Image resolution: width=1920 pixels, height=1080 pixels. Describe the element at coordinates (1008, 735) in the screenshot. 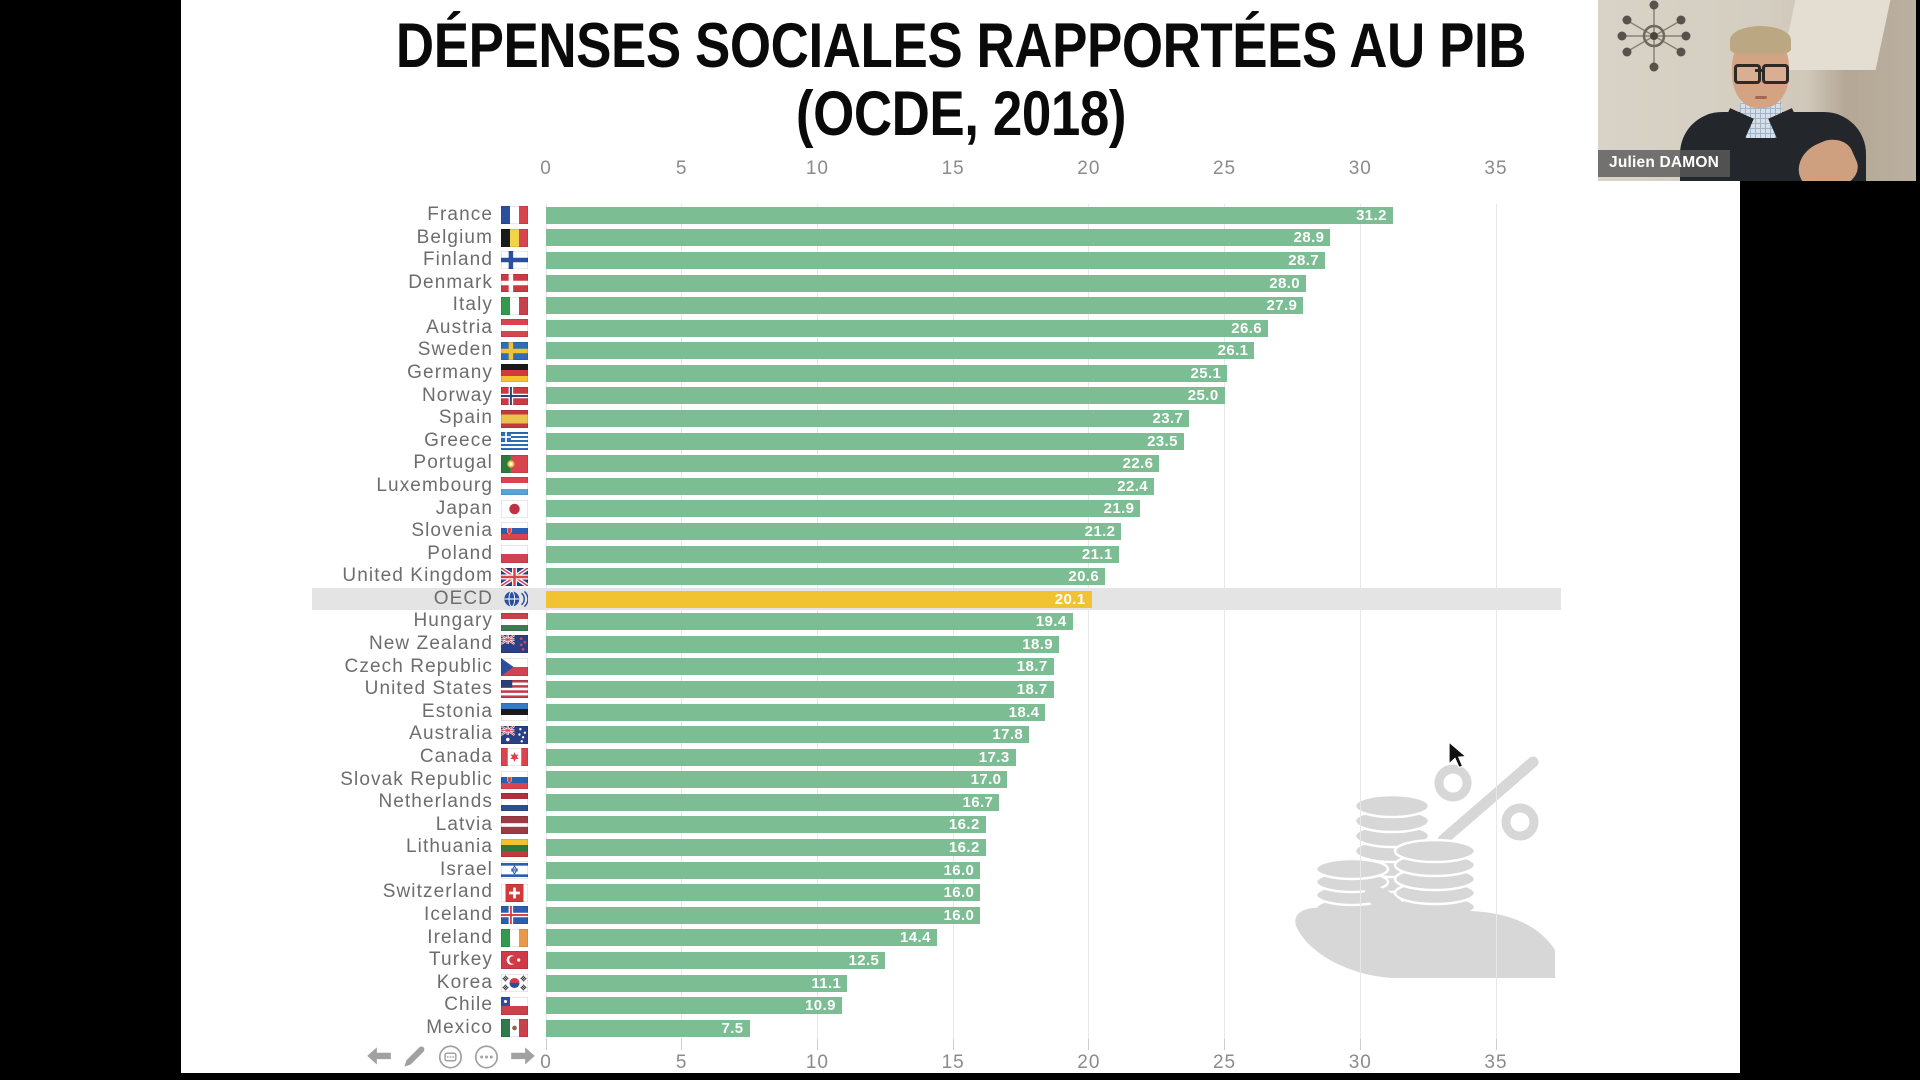

I see `bar-value: 17.8` at that location.